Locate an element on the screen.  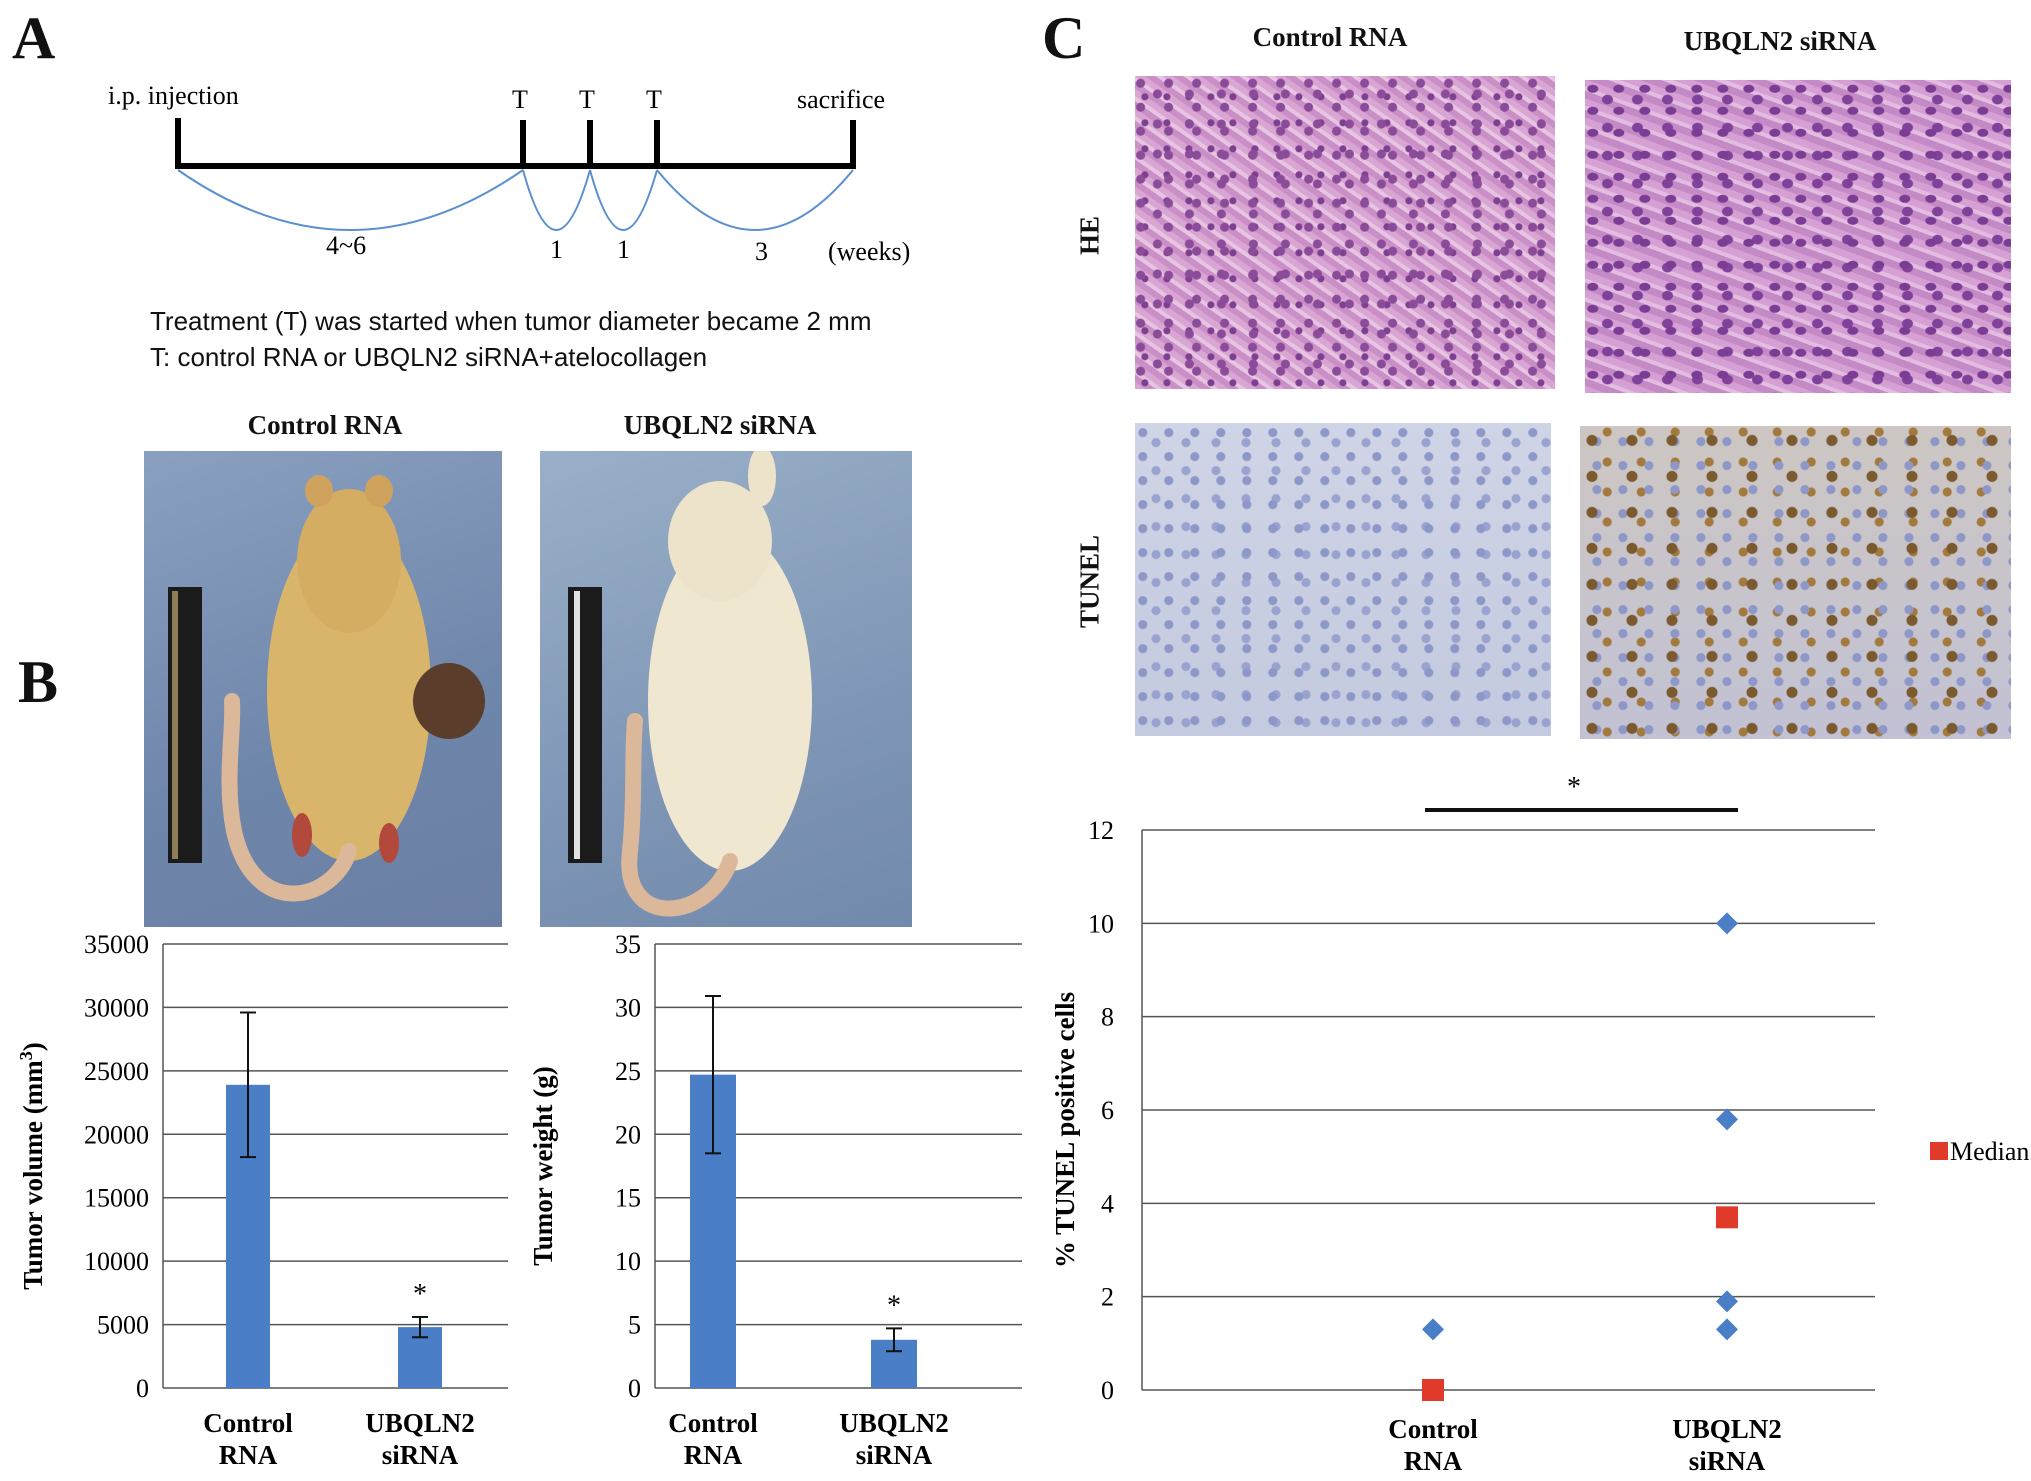
rat-photo-sirna is located at coordinates (726, 689).